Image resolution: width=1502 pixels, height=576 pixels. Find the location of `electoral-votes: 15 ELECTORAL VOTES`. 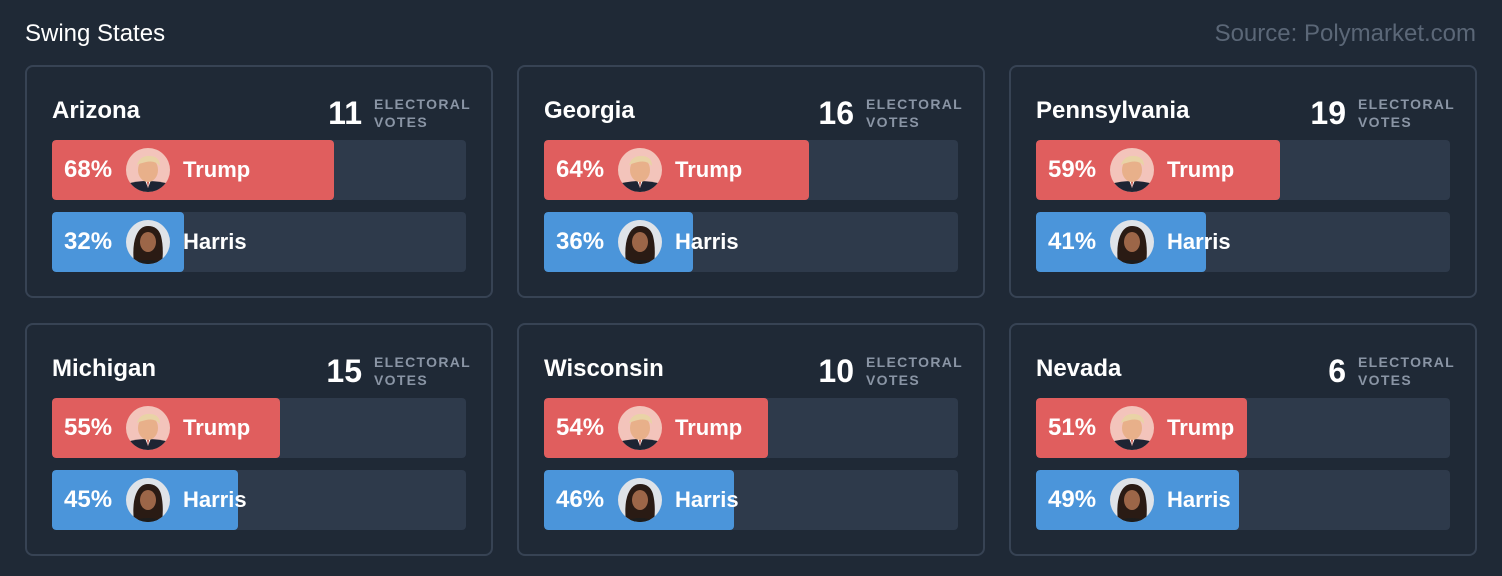

electoral-votes: 15 ELECTORAL VOTES is located at coordinates (398, 371).